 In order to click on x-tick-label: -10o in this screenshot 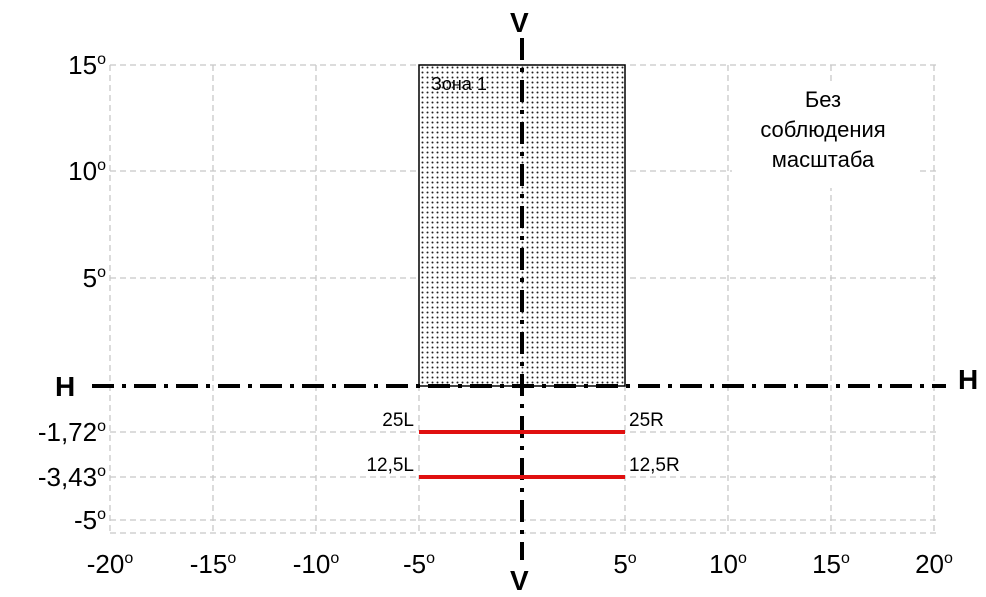, I will do `click(316, 564)`.